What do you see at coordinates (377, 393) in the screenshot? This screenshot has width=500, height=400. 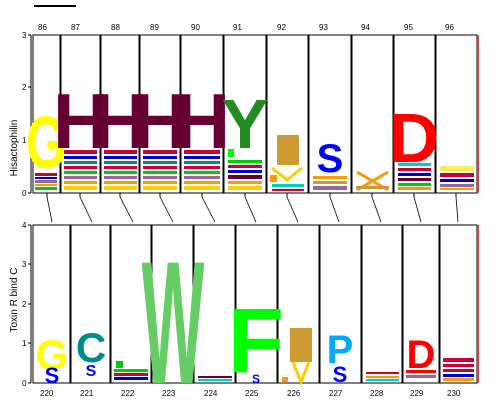 I see `bottom-position-label: 228` at bounding box center [377, 393].